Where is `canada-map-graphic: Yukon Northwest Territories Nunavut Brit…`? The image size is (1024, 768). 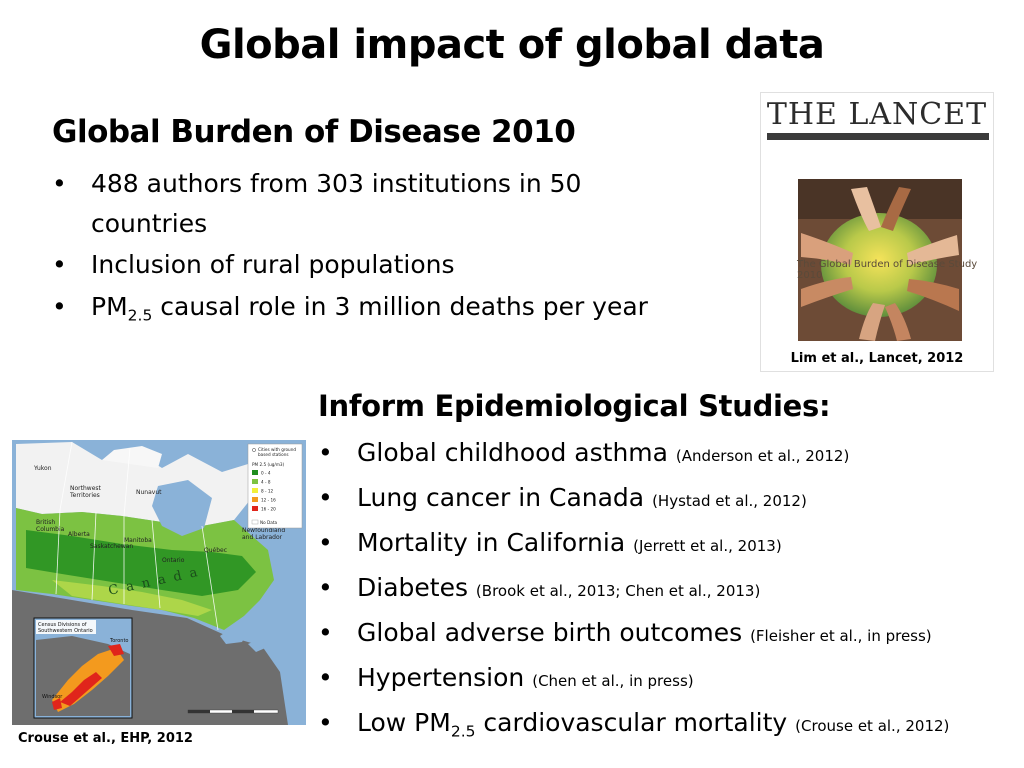
canada-map-graphic: Yukon Northwest Territories Nunavut Brit… is located at coordinates (159, 582).